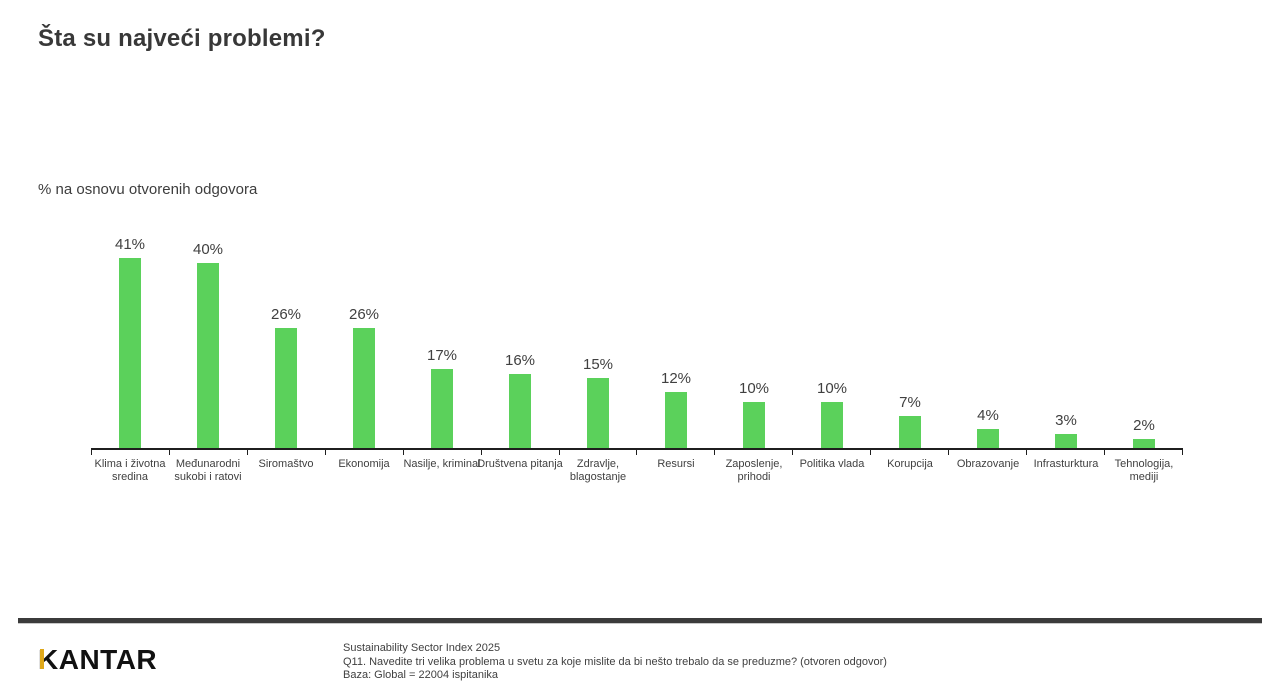 This screenshot has width=1280, height=698. I want to click on category-label: Društvena pitanja, so click(520, 464).